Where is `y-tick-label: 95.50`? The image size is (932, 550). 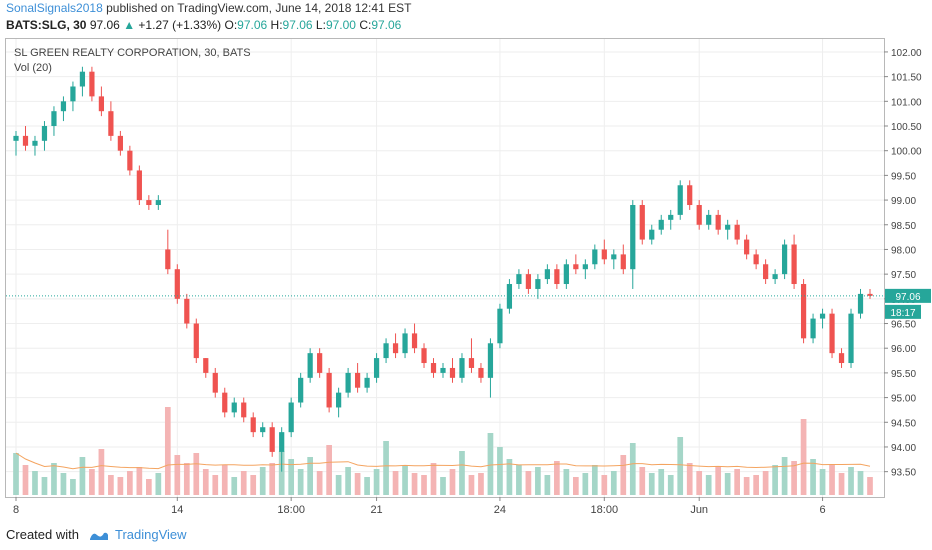 y-tick-label: 95.50 is located at coordinates (903, 374).